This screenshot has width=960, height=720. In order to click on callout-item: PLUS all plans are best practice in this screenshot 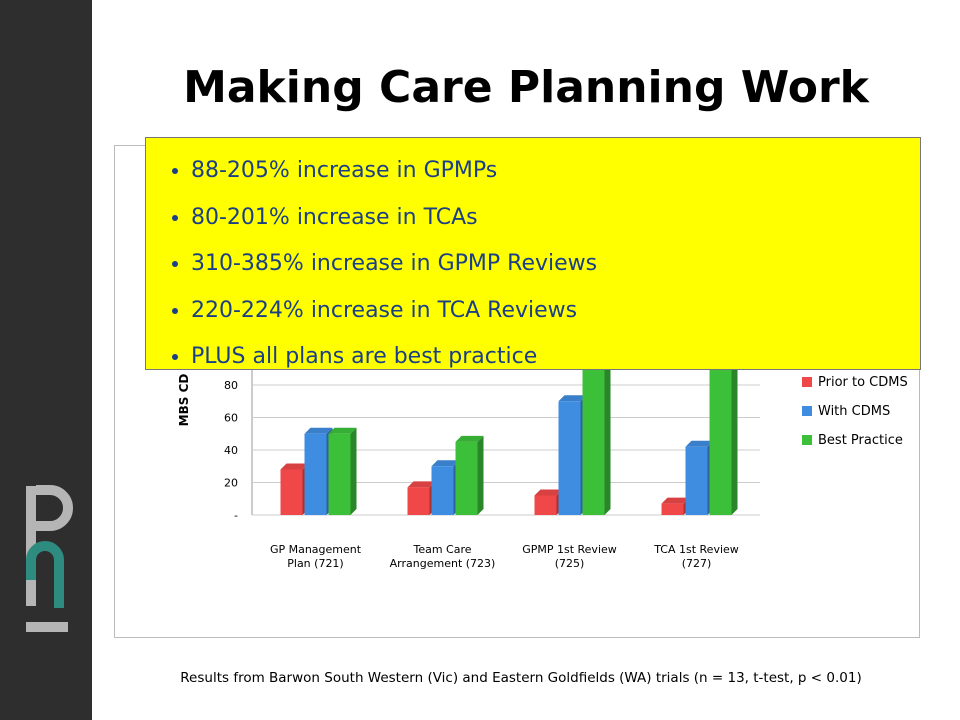, I will do `click(555, 357)`.